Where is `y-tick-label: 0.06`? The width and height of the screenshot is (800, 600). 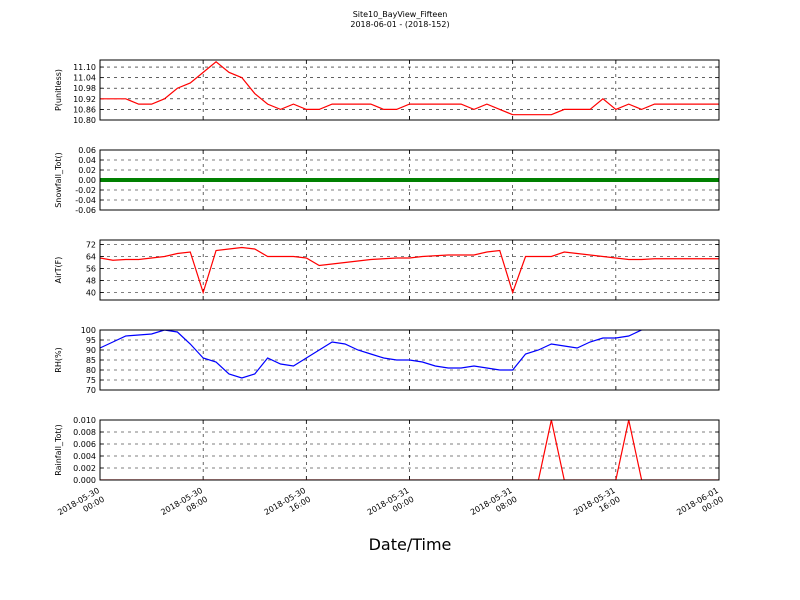
y-tick-label: 0.06 is located at coordinates (87, 150).